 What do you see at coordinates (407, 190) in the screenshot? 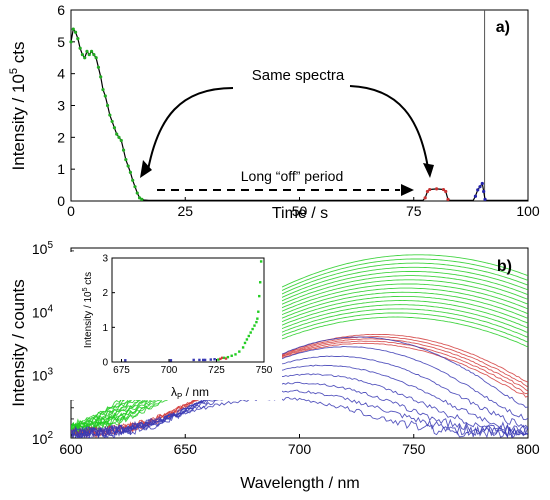
I see `off-period-arrowhead` at bounding box center [407, 190].